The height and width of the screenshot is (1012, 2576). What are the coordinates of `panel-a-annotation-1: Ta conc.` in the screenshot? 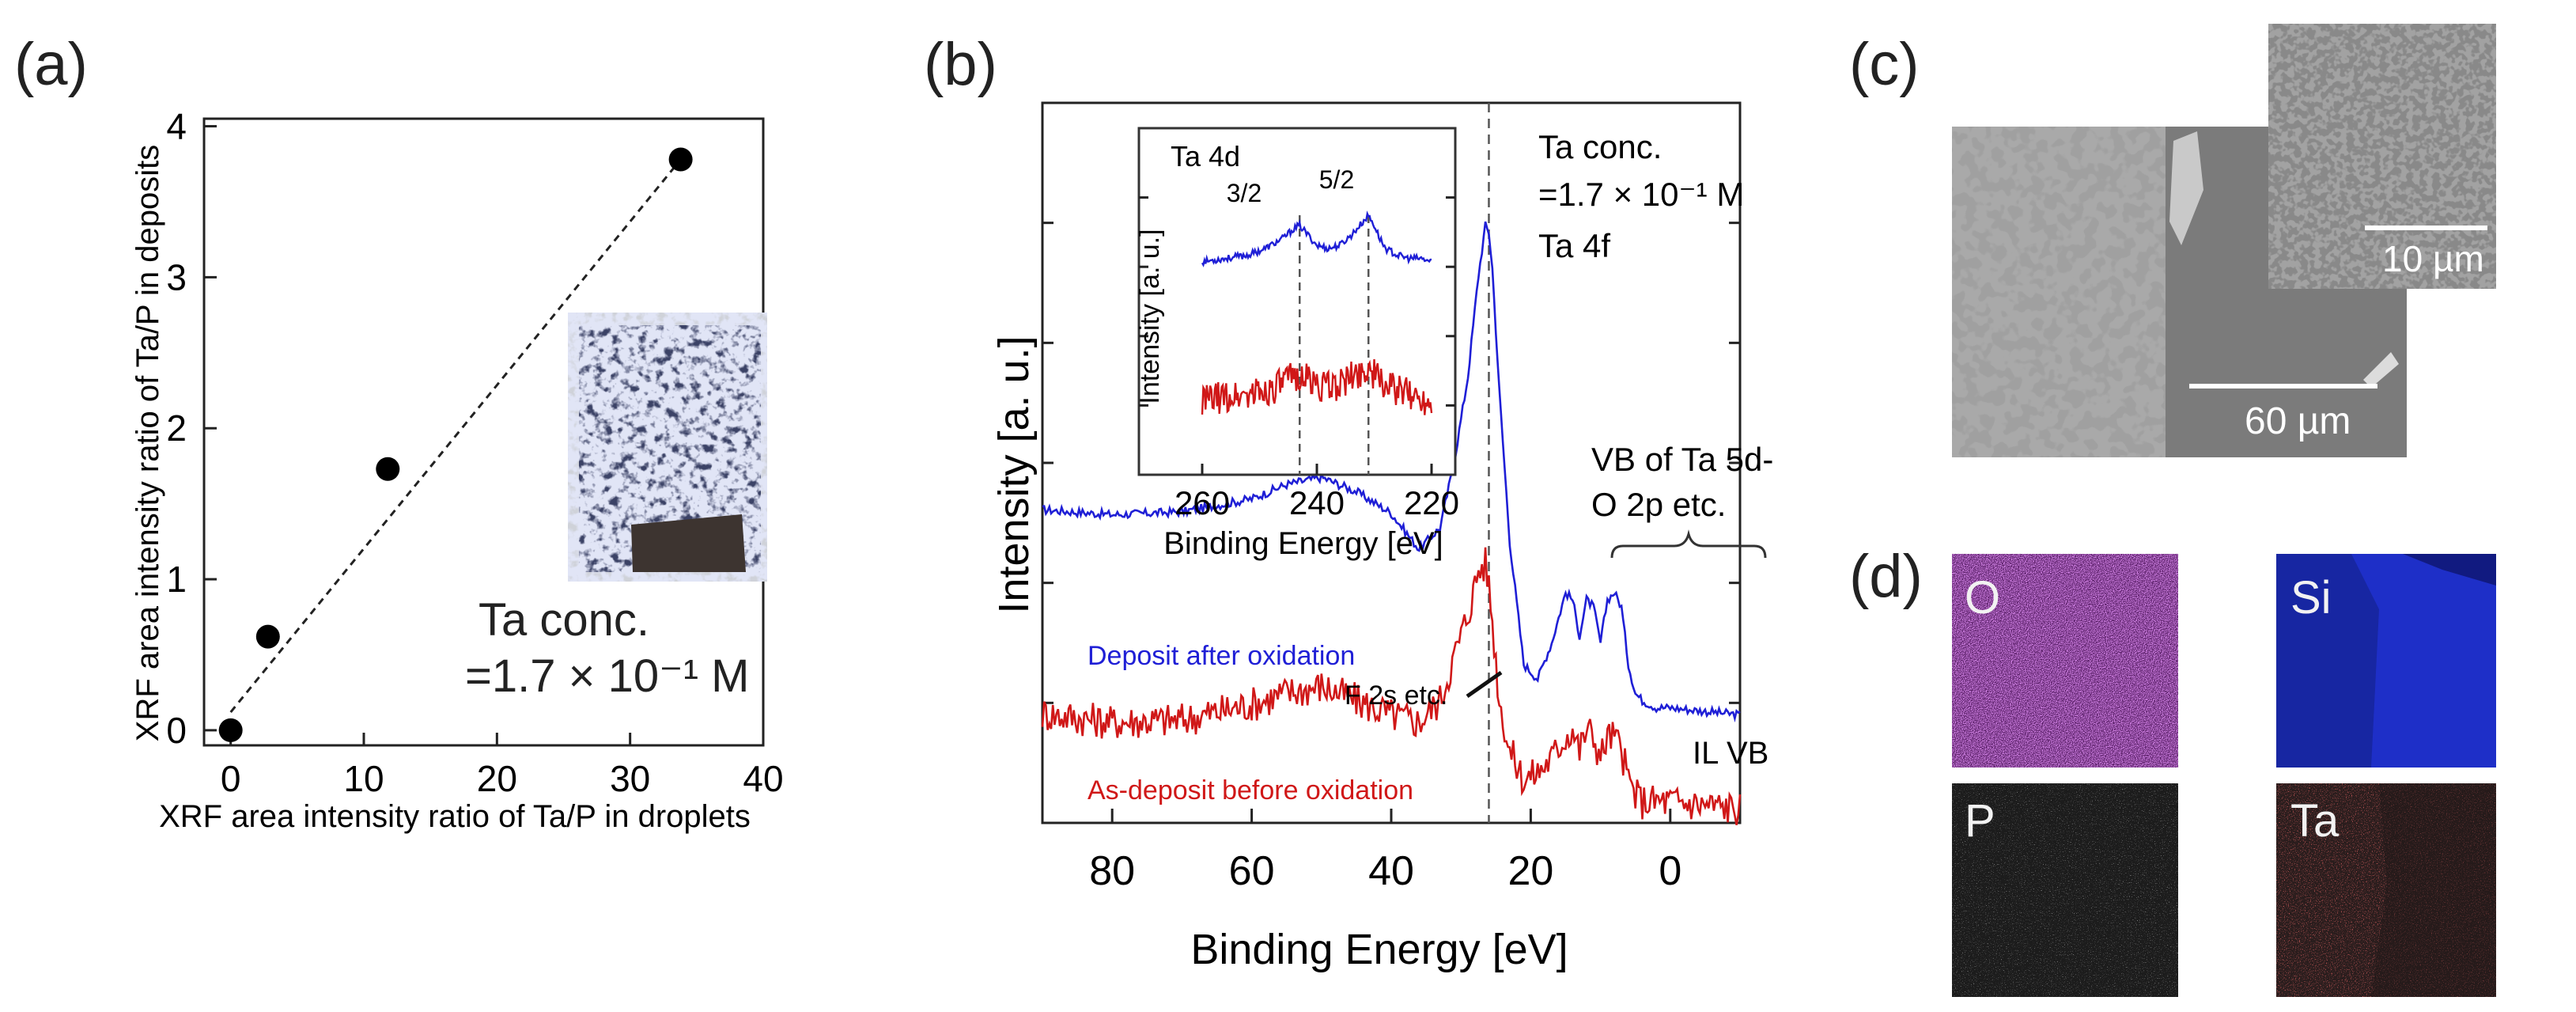 It's located at (564, 620).